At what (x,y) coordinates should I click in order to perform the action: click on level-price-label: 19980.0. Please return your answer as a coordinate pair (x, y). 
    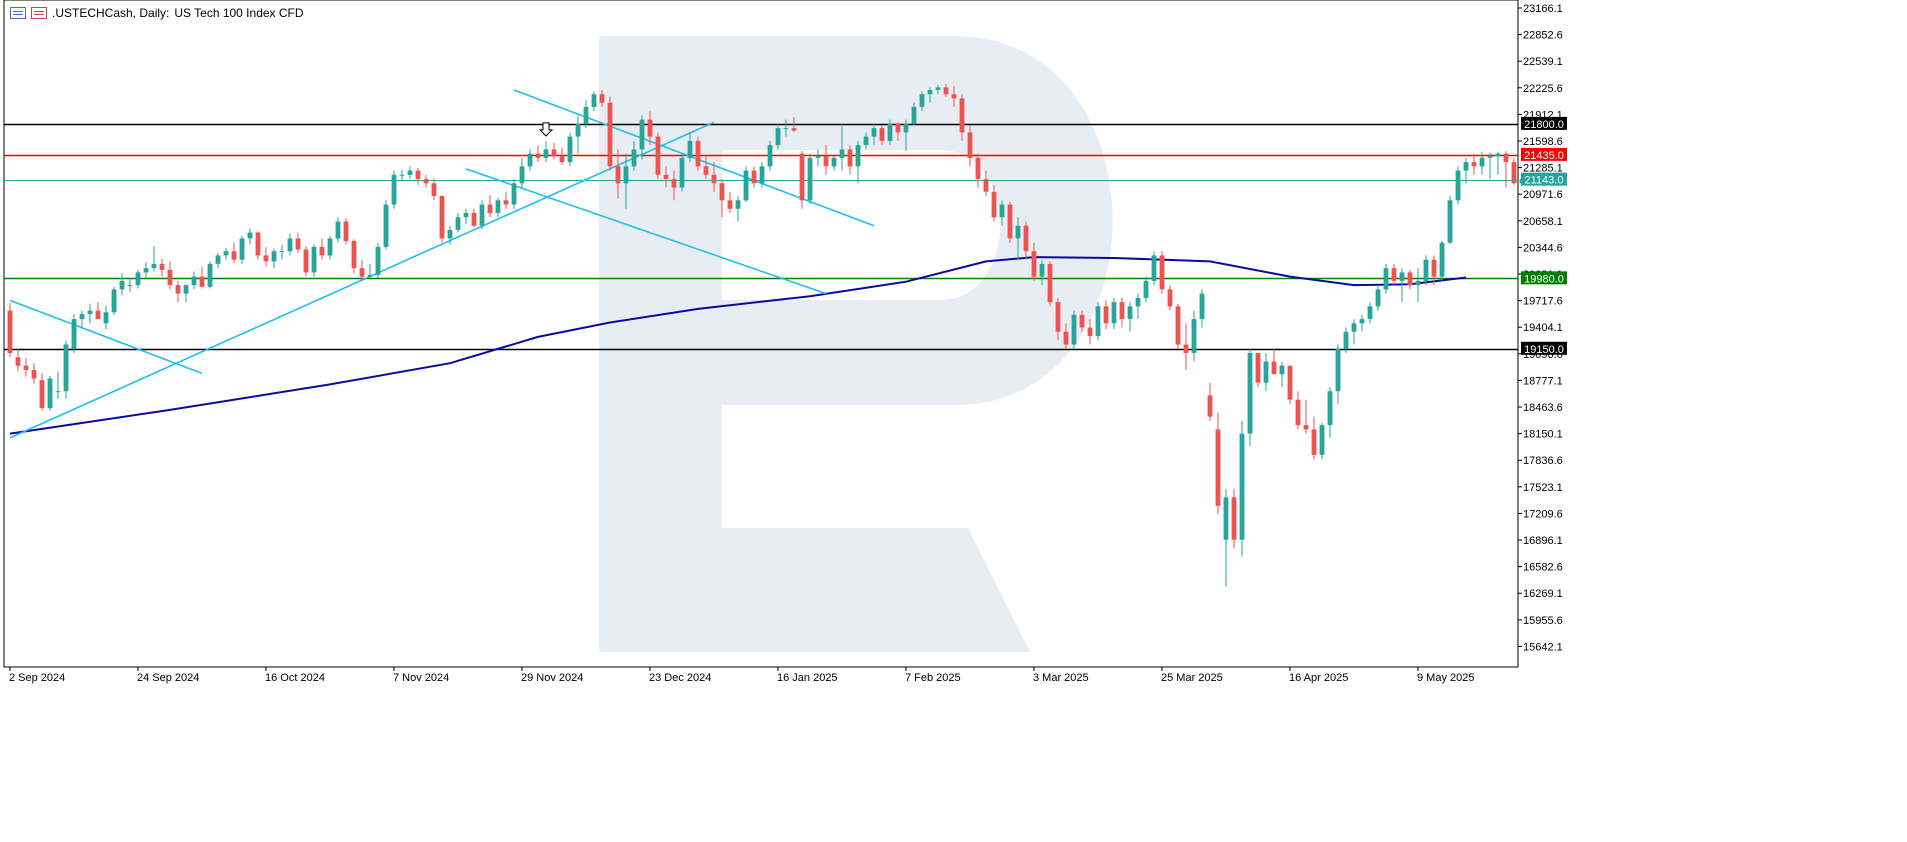
    Looking at the image, I should click on (1544, 279).